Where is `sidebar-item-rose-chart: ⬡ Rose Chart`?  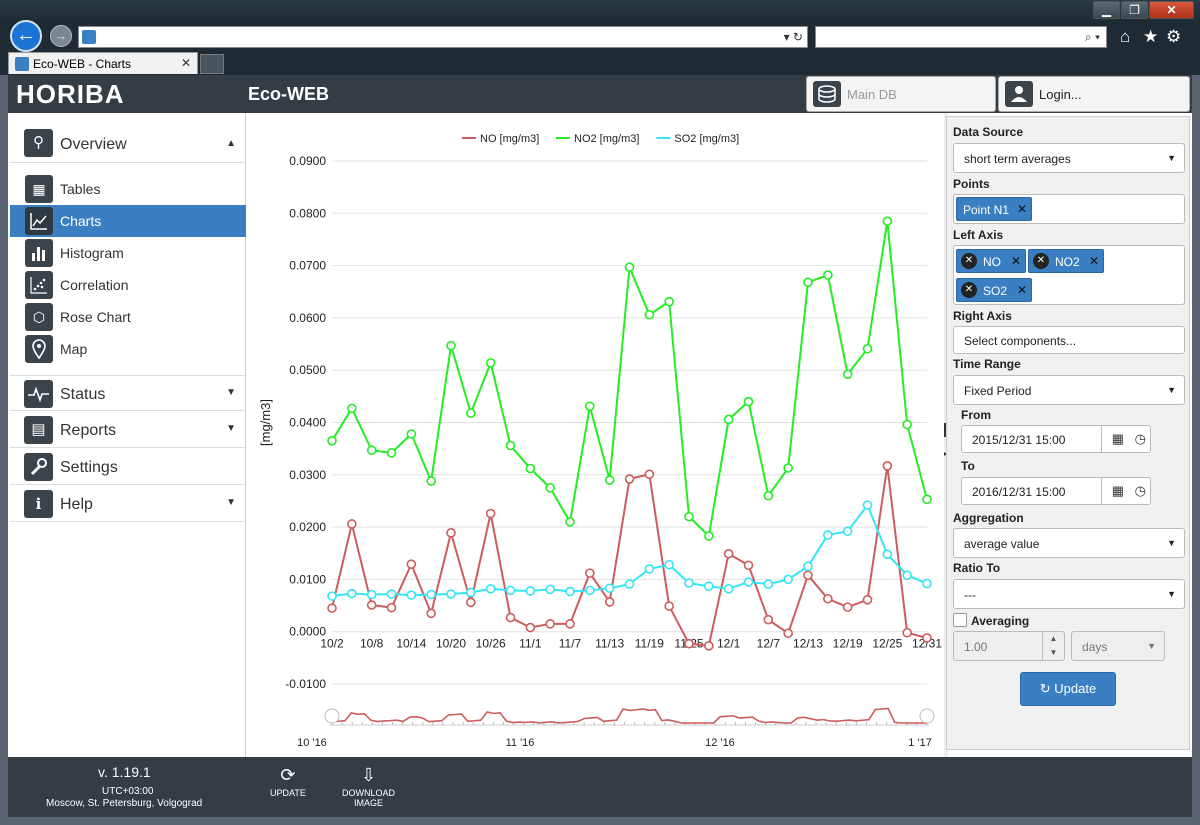 sidebar-item-rose-chart: ⬡ Rose Chart is located at coordinates (128, 317).